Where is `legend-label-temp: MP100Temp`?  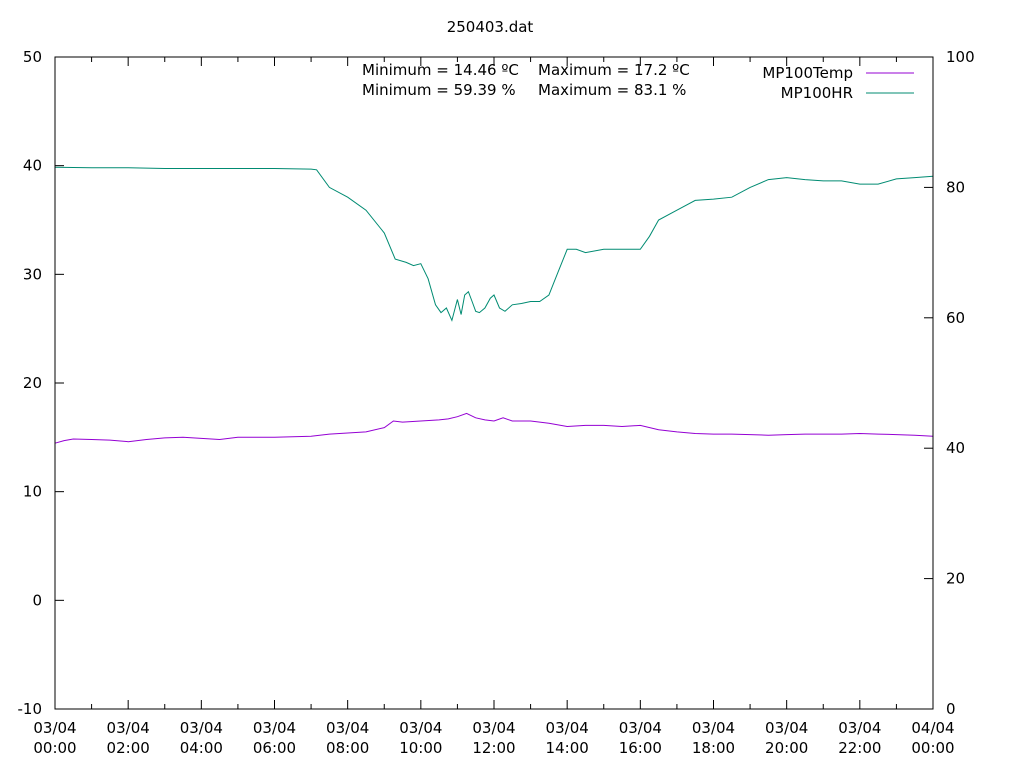
legend-label-temp: MP100Temp is located at coordinates (807, 73).